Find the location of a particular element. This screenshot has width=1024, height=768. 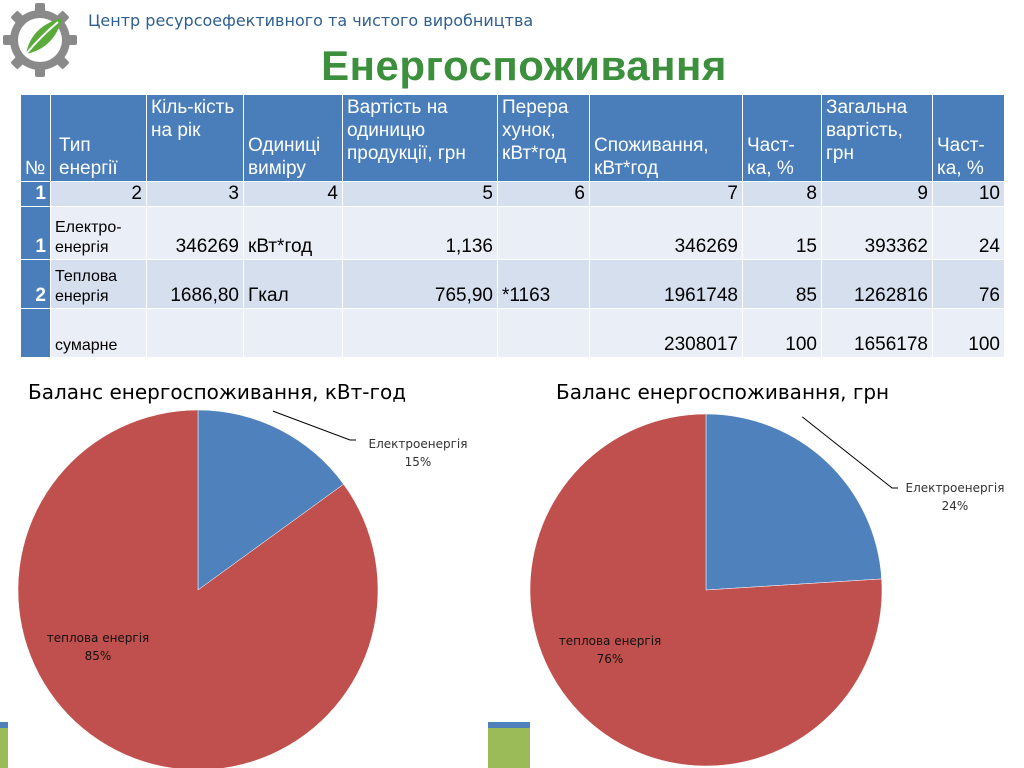

slice-label-percent: 15% is located at coordinates (418, 462).